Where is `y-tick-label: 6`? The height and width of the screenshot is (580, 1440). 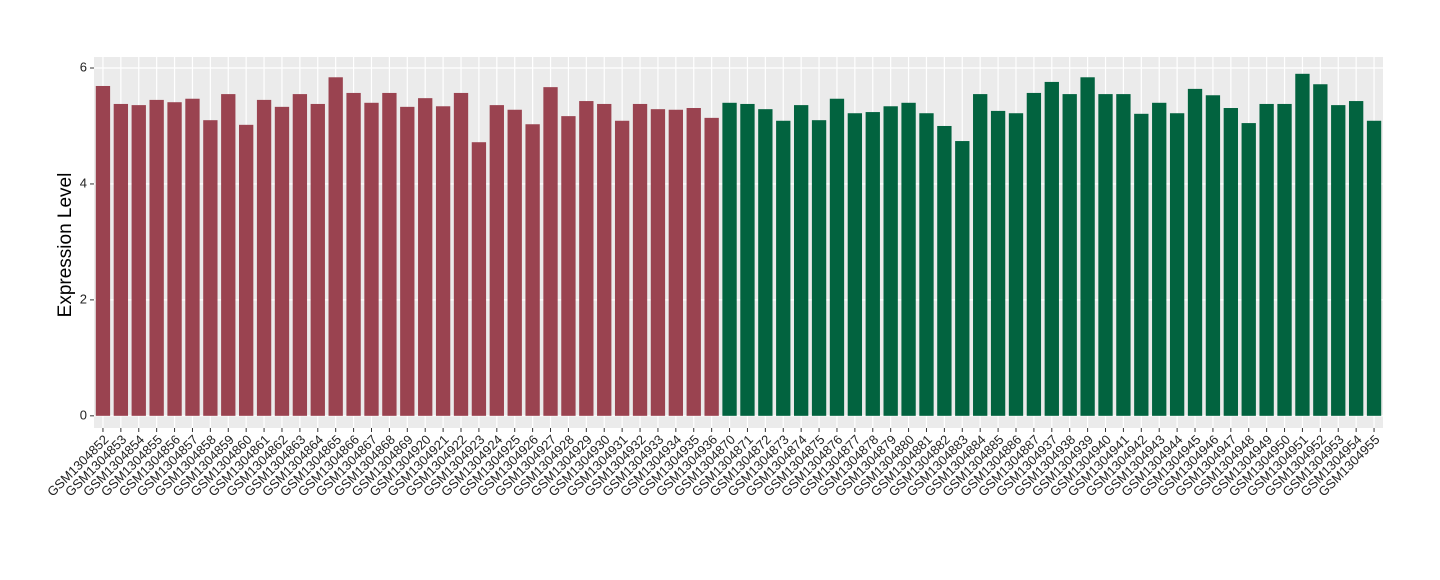 y-tick-label: 6 is located at coordinates (83, 66).